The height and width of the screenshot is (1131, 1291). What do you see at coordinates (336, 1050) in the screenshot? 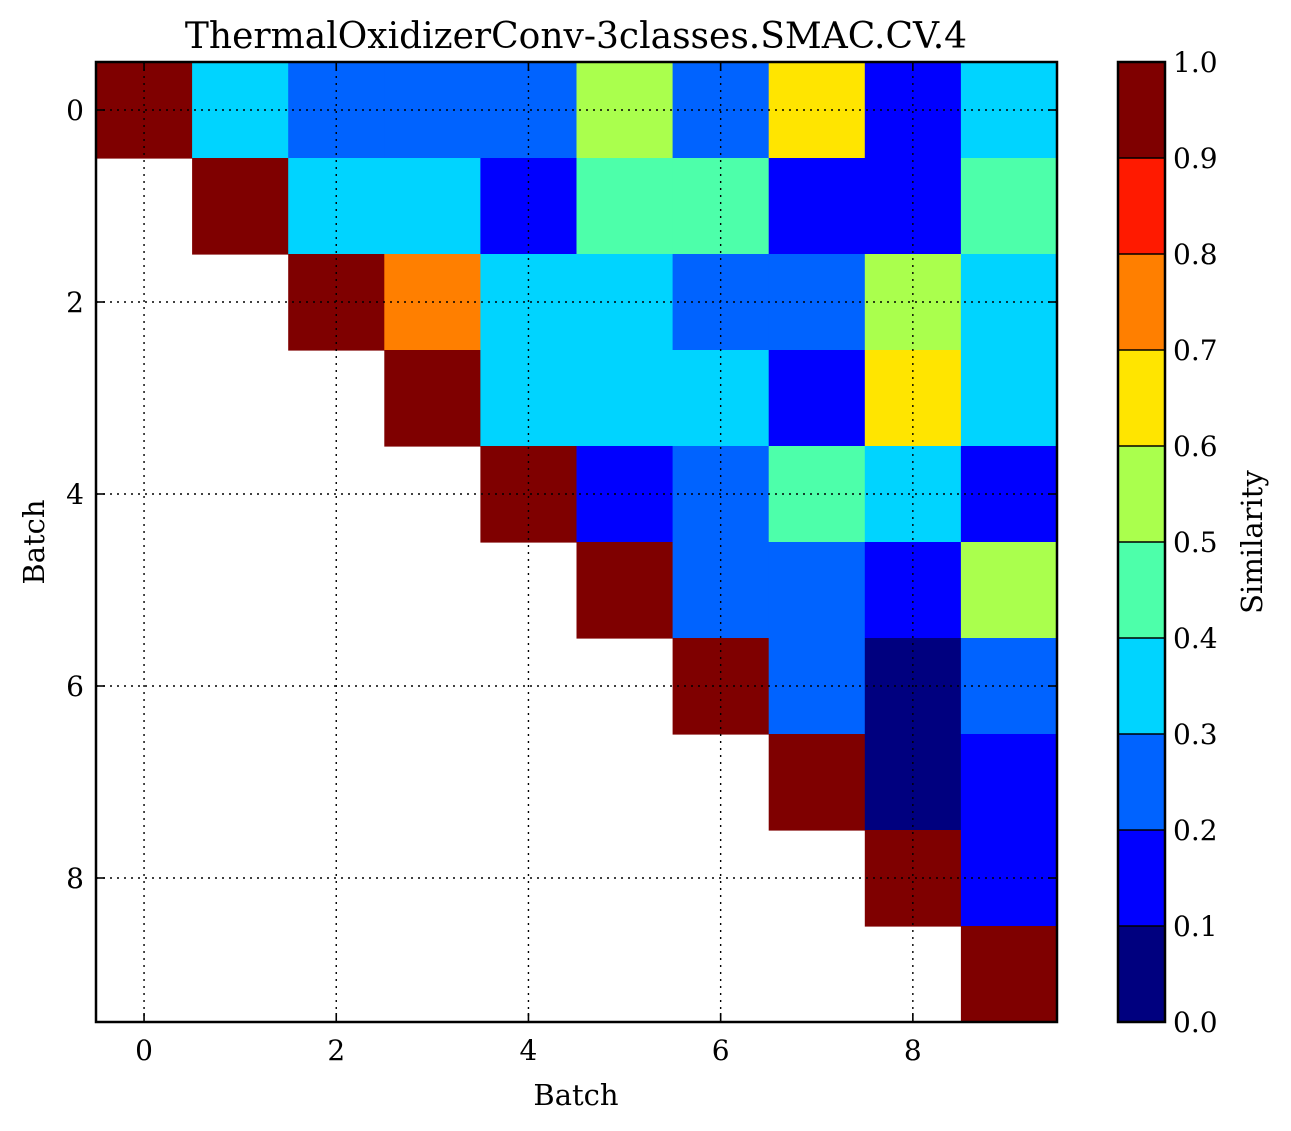
I see `x-tick-label: 2` at bounding box center [336, 1050].